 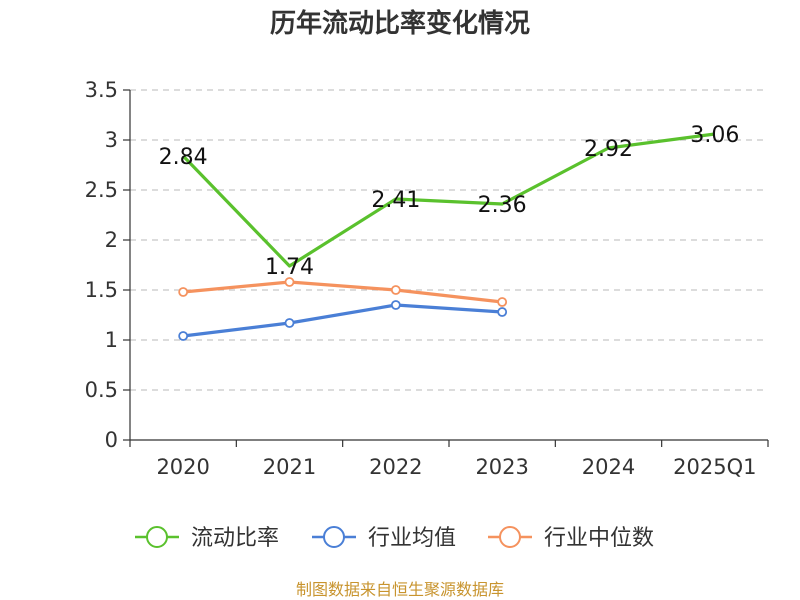 What do you see at coordinates (111, 140) in the screenshot?
I see `y-tick-label: 3` at bounding box center [111, 140].